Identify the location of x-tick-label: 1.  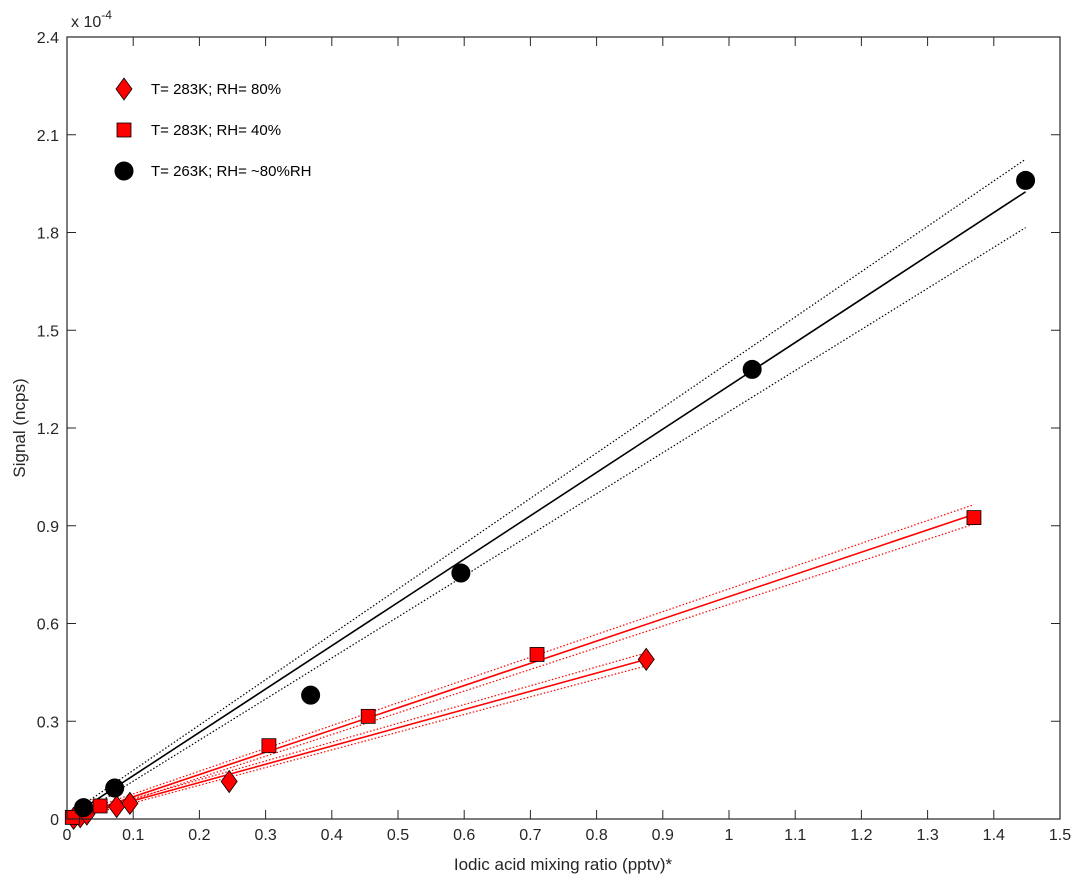
(729, 835).